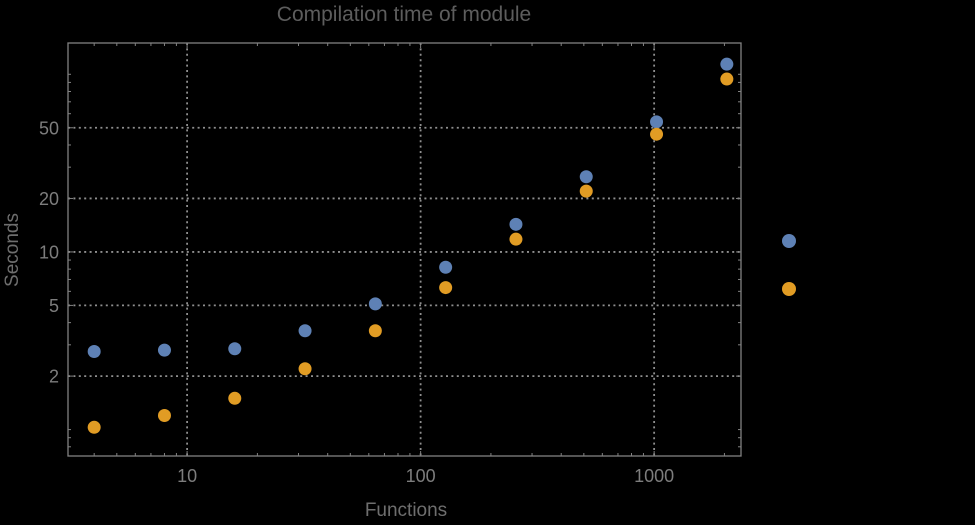 This screenshot has height=525, width=975. Describe the element at coordinates (421, 476) in the screenshot. I see `x-tick-label: 100` at that location.